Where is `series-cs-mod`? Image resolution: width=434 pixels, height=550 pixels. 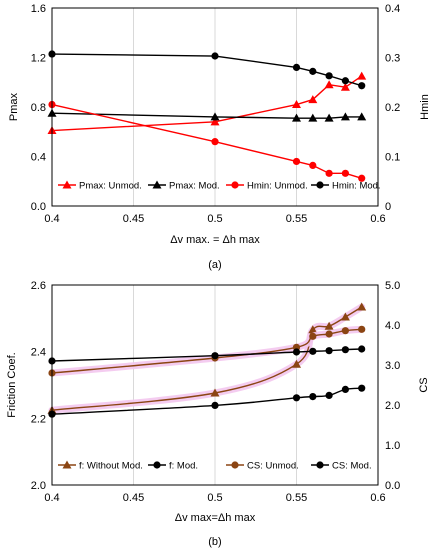
series-cs-mod is located at coordinates (207, 355).